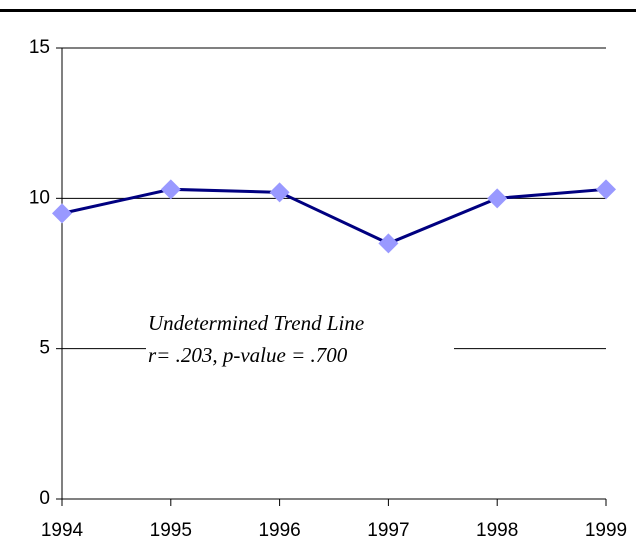 Image resolution: width=636 pixels, height=552 pixels. What do you see at coordinates (248, 355) in the screenshot?
I see `annotation: r= .203, p-value = .700` at bounding box center [248, 355].